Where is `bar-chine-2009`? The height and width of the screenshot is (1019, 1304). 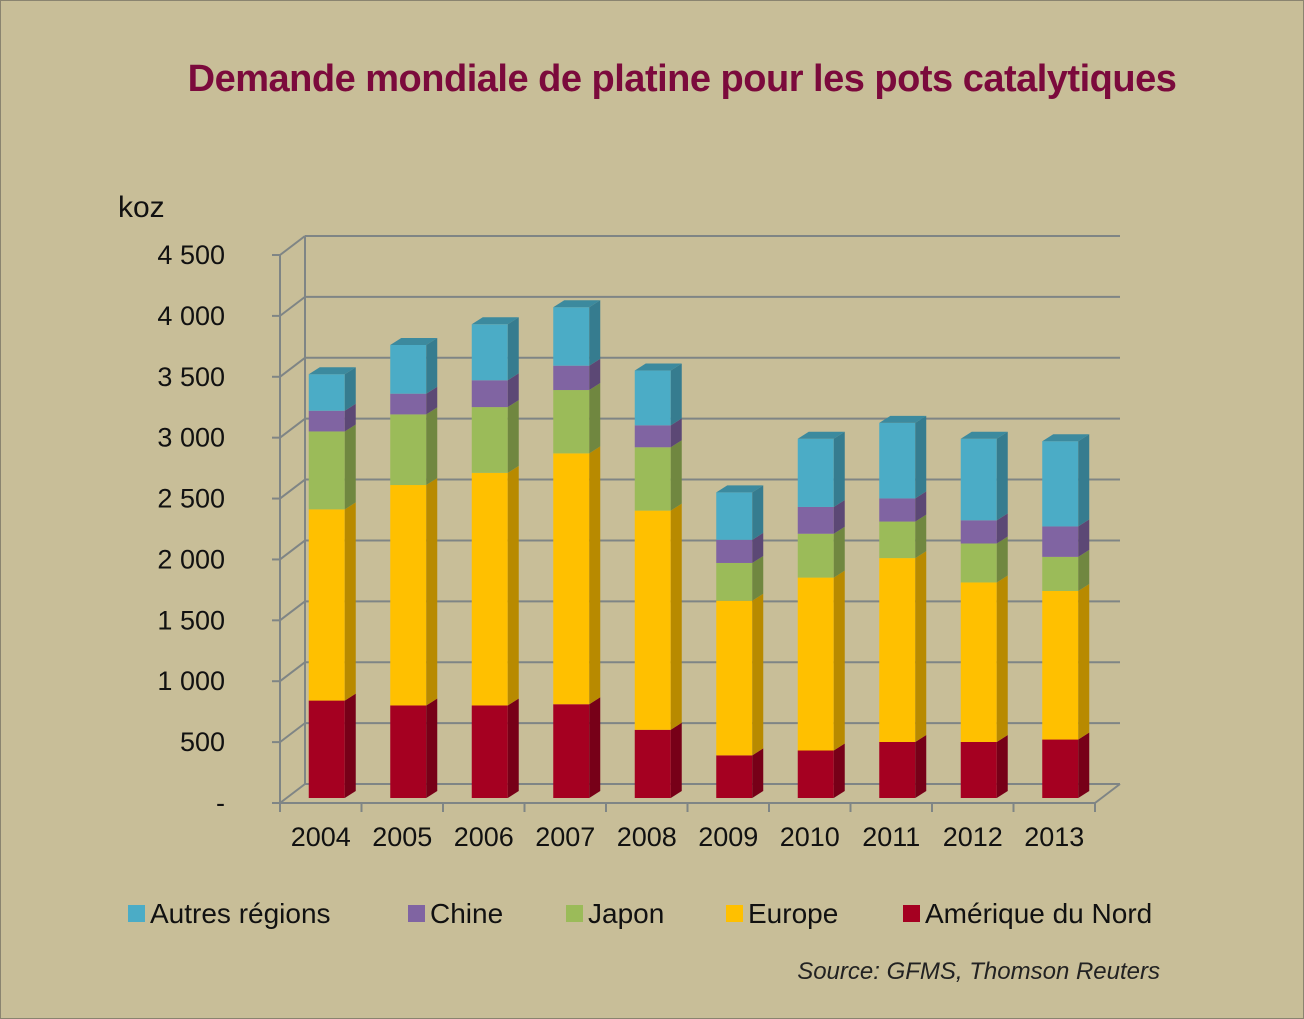
bar-chine-2009 is located at coordinates (734, 551).